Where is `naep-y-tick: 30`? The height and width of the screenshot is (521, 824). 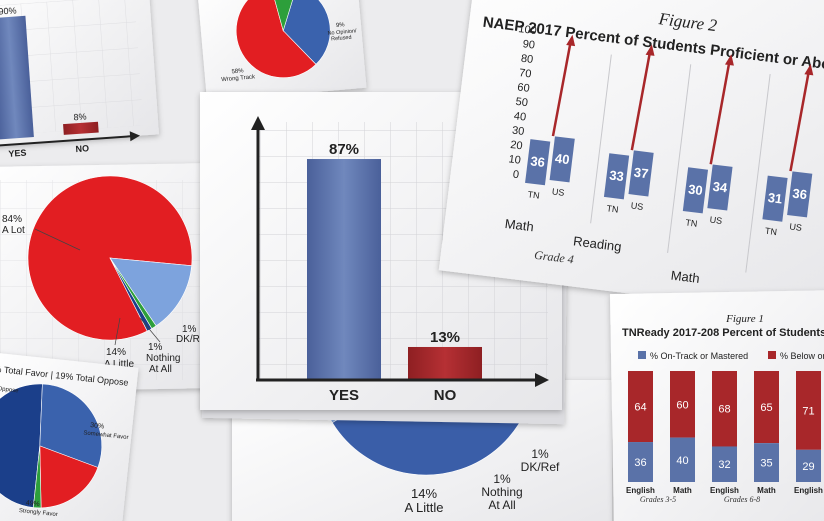
naep-y-tick: 30 is located at coordinates (518, 131).